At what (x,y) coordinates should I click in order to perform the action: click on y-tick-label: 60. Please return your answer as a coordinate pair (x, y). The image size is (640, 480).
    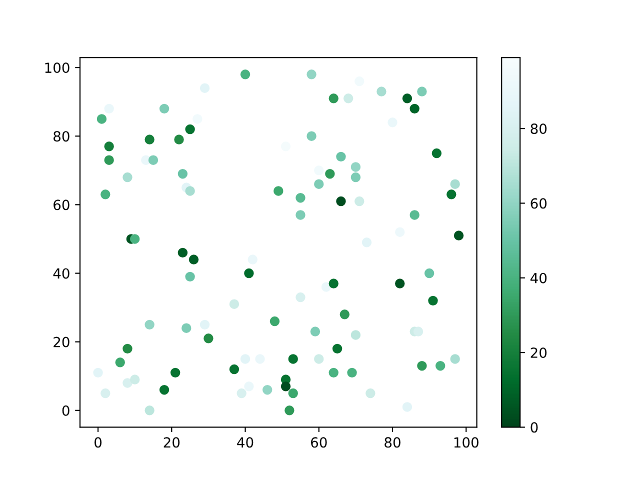
    Looking at the image, I should click on (62, 205).